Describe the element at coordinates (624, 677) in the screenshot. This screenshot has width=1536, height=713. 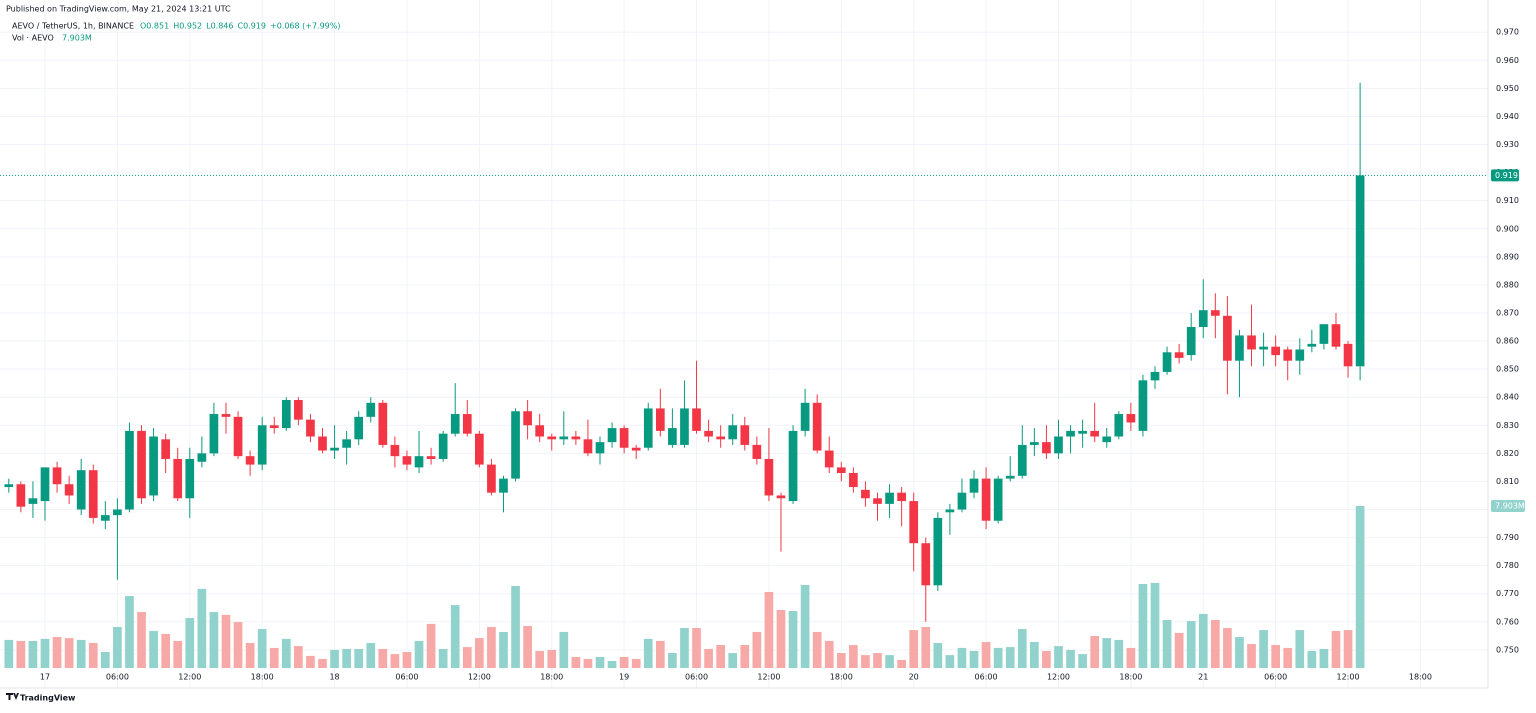
I see `x-tick-label: 19` at that location.